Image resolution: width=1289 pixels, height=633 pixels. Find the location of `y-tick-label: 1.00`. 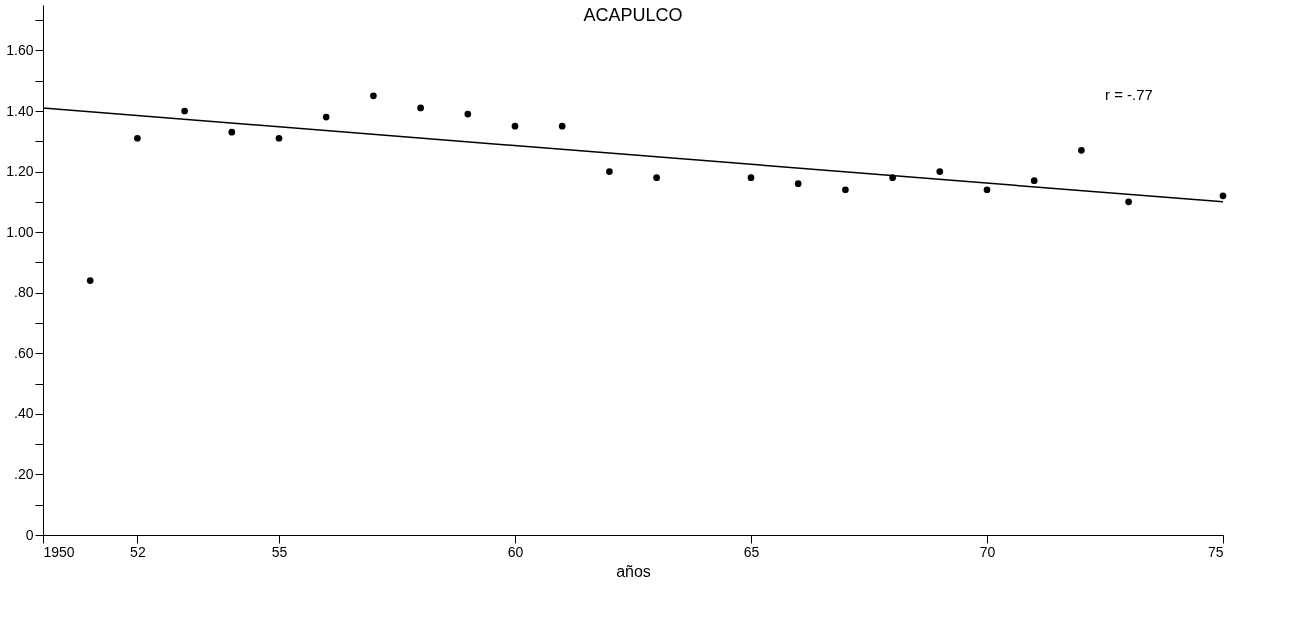

y-tick-label: 1.00 is located at coordinates (20, 231).